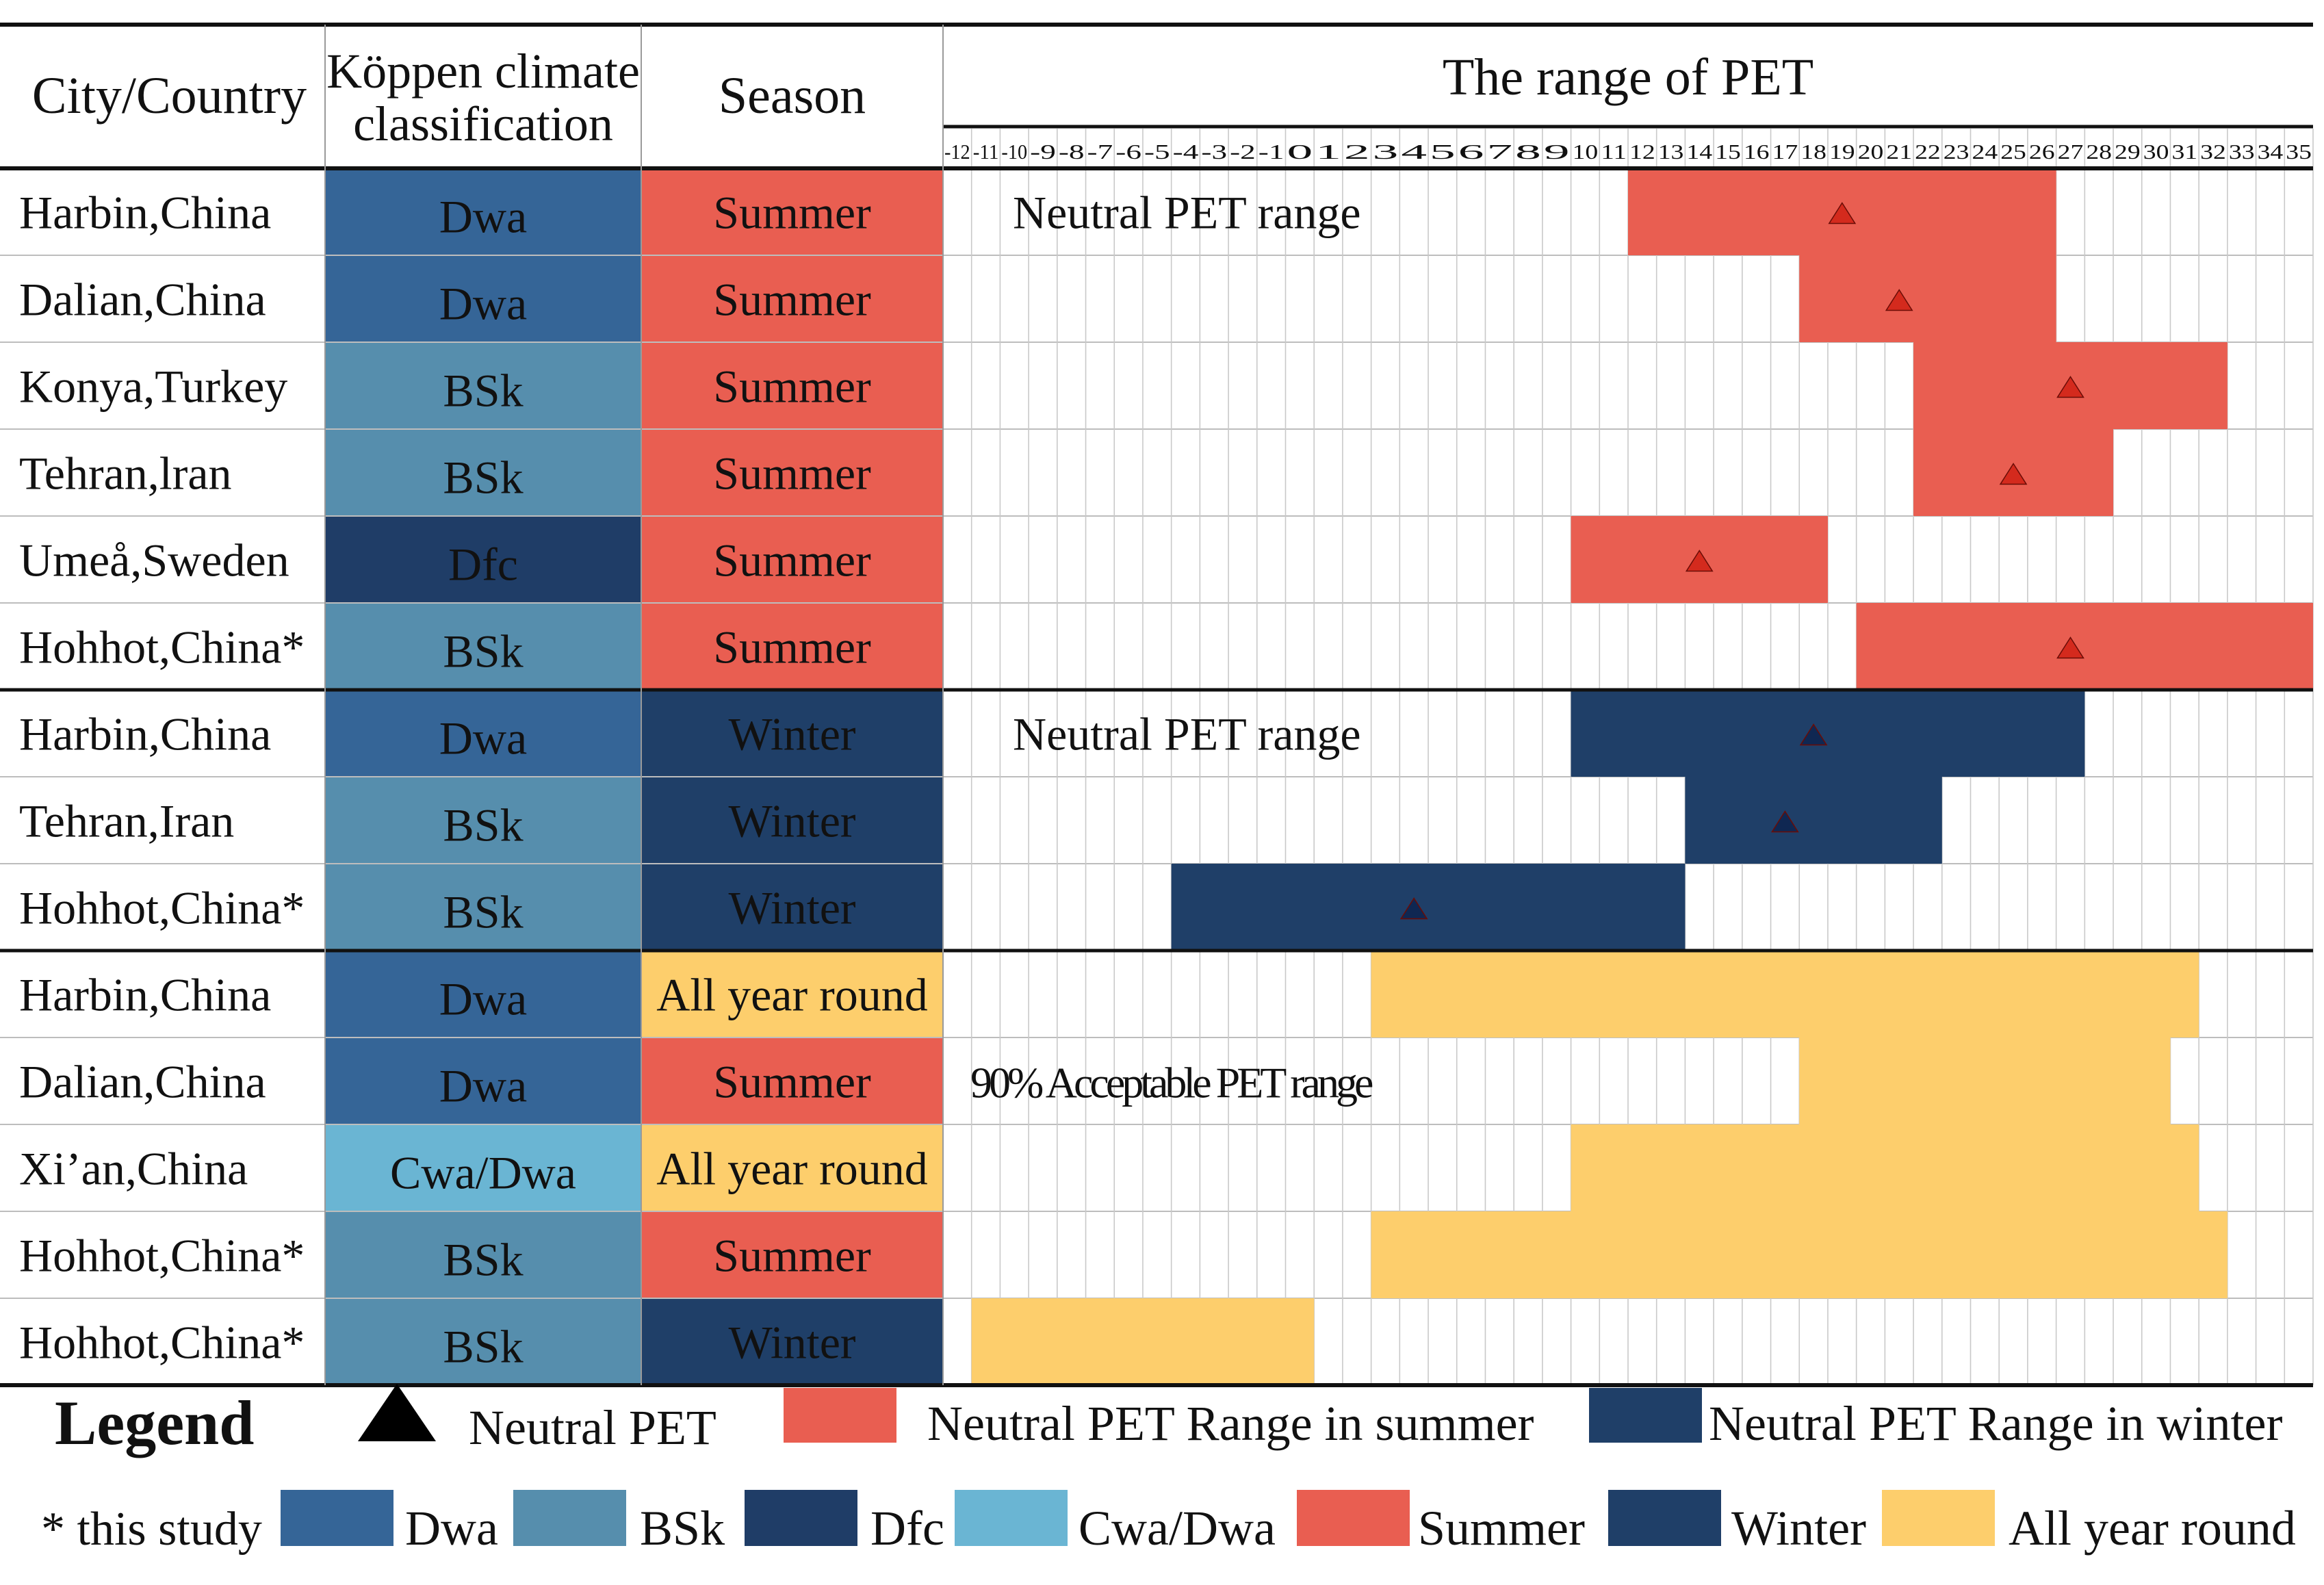  Describe the element at coordinates (1300, 152) in the screenshot. I see `tick-label: 0` at that location.